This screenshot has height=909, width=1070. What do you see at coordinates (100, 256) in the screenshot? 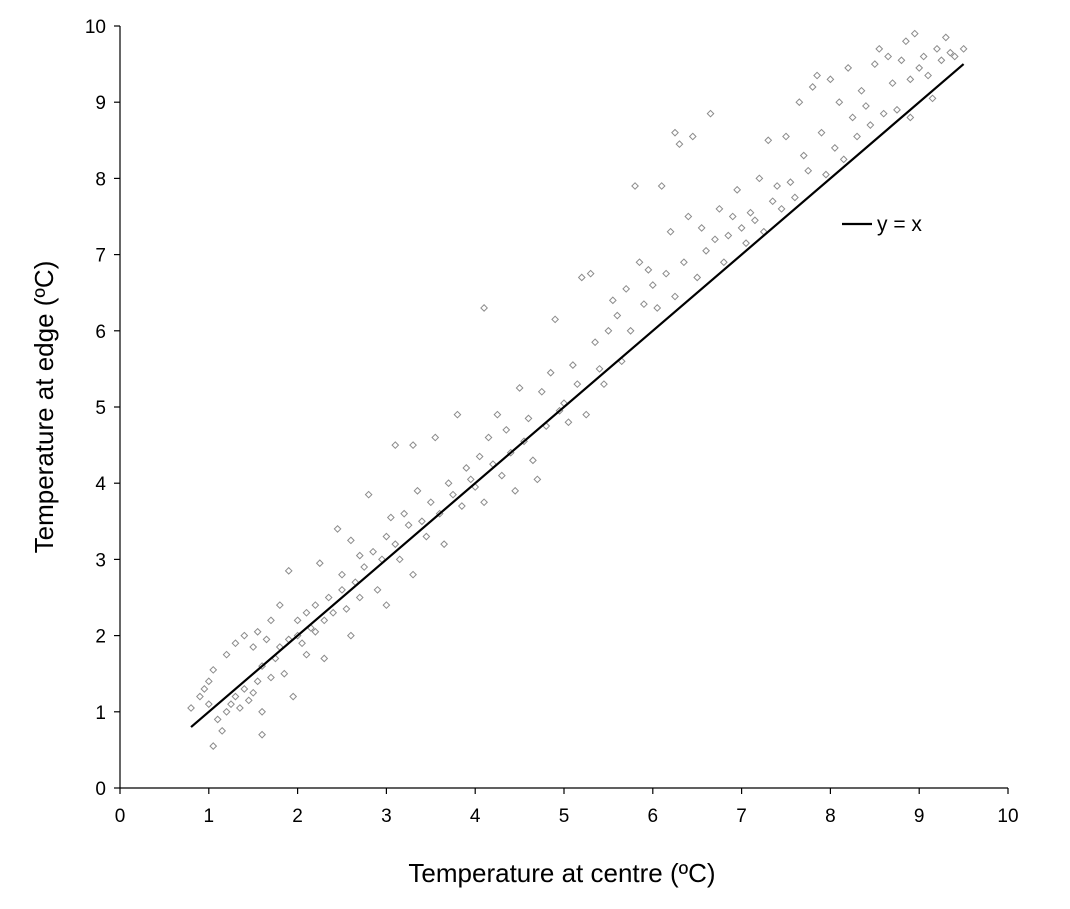
I see `y-tick-label: 7` at bounding box center [100, 256].